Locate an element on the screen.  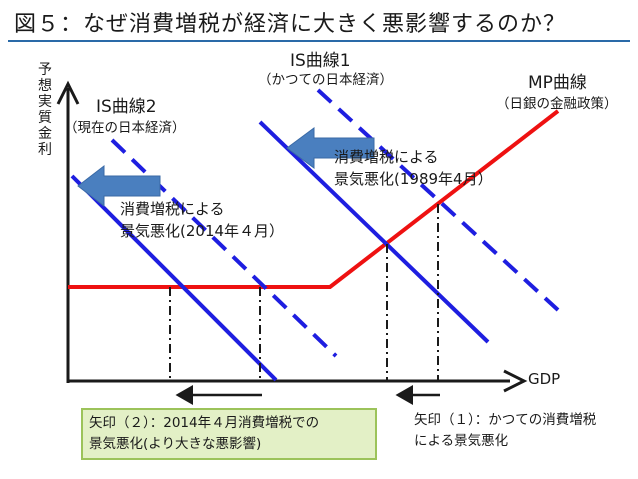
caption-arrow-1-line2: による景気悪化 is located at coordinates (461, 441).